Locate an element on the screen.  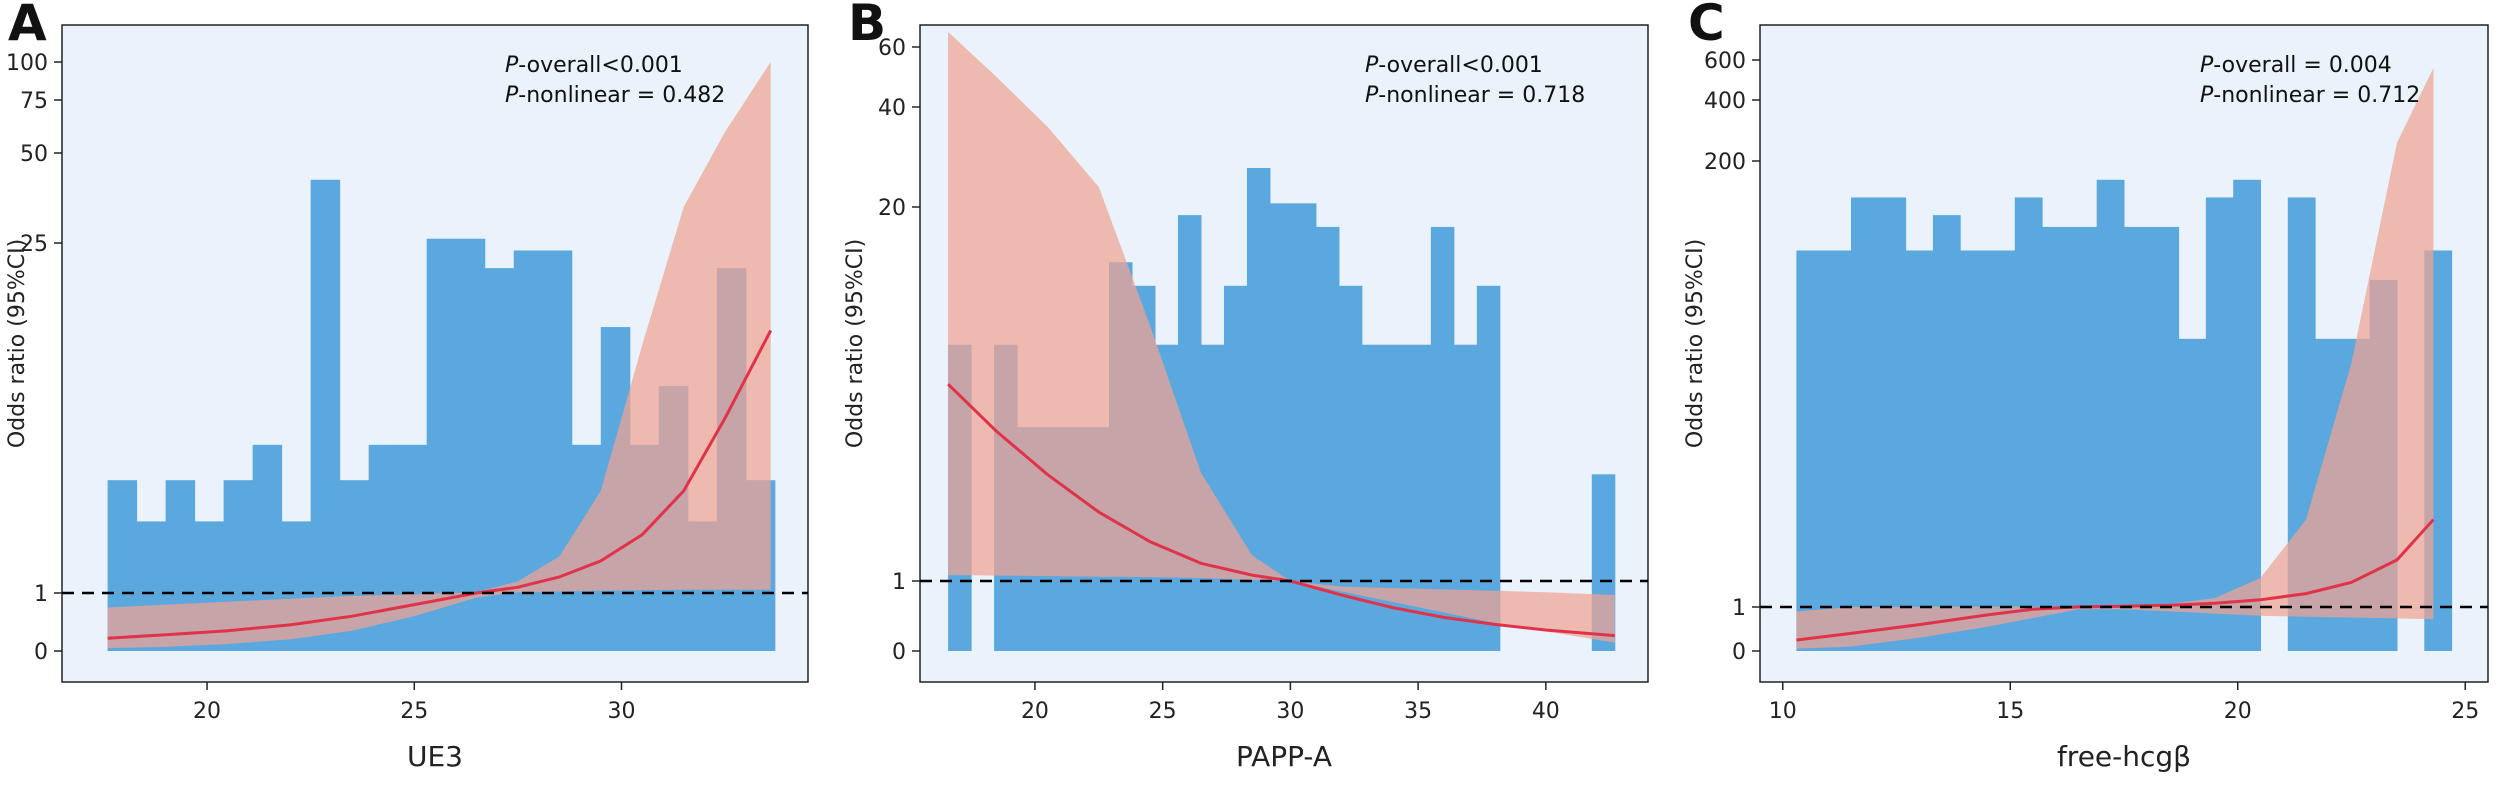
y-tick-label: 400 is located at coordinates (1725, 101).